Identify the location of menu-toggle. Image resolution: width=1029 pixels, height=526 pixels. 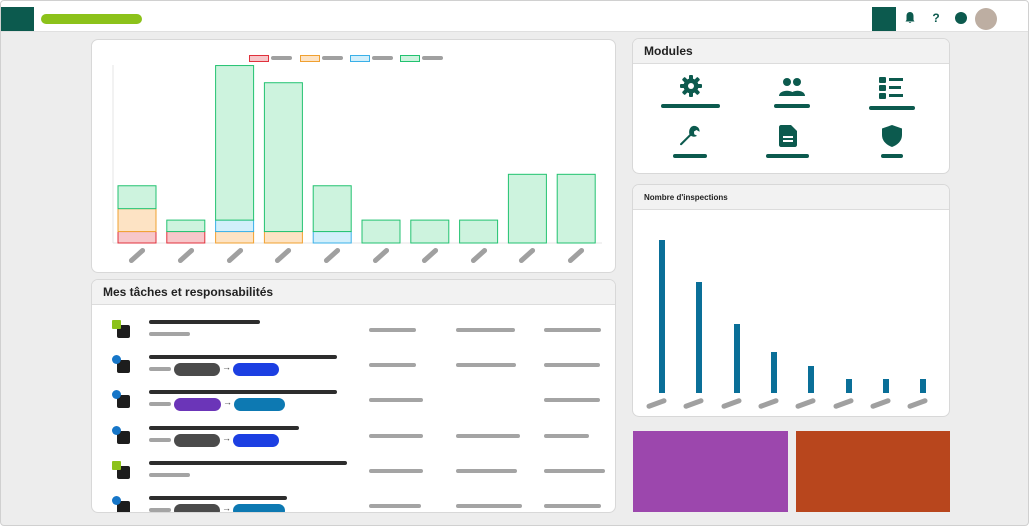
(17, 19).